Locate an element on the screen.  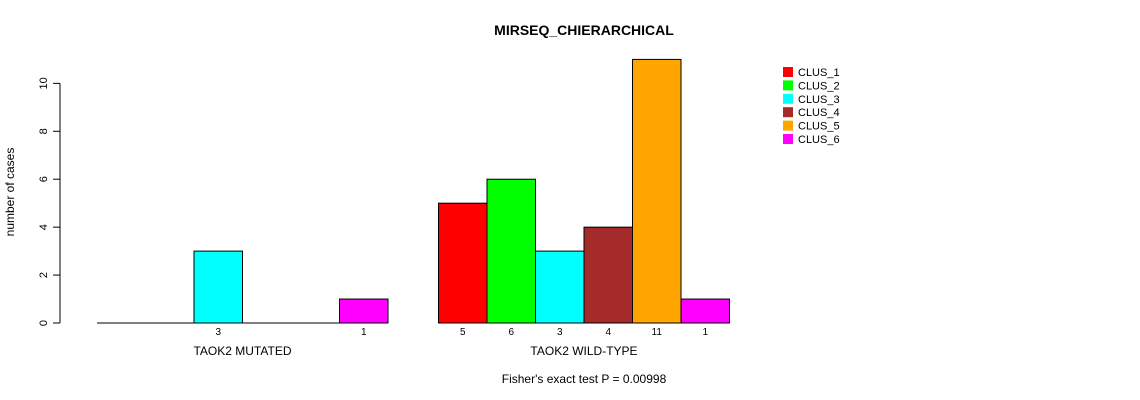
legend-label: CLUS_1 is located at coordinates (819, 73).